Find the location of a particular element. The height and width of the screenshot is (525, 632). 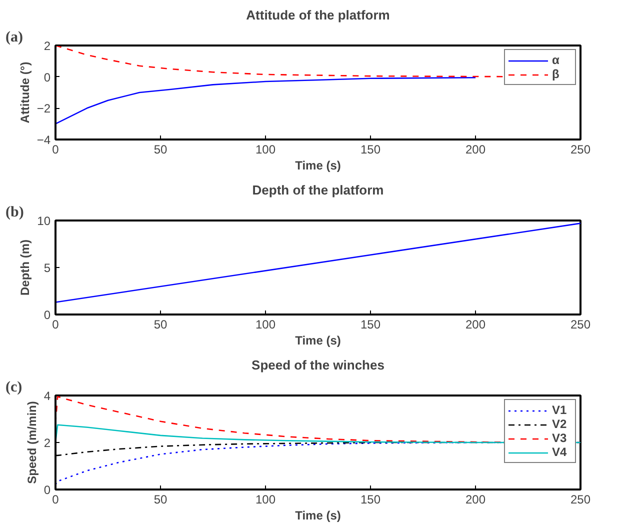

line-series is located at coordinates (266, 100).